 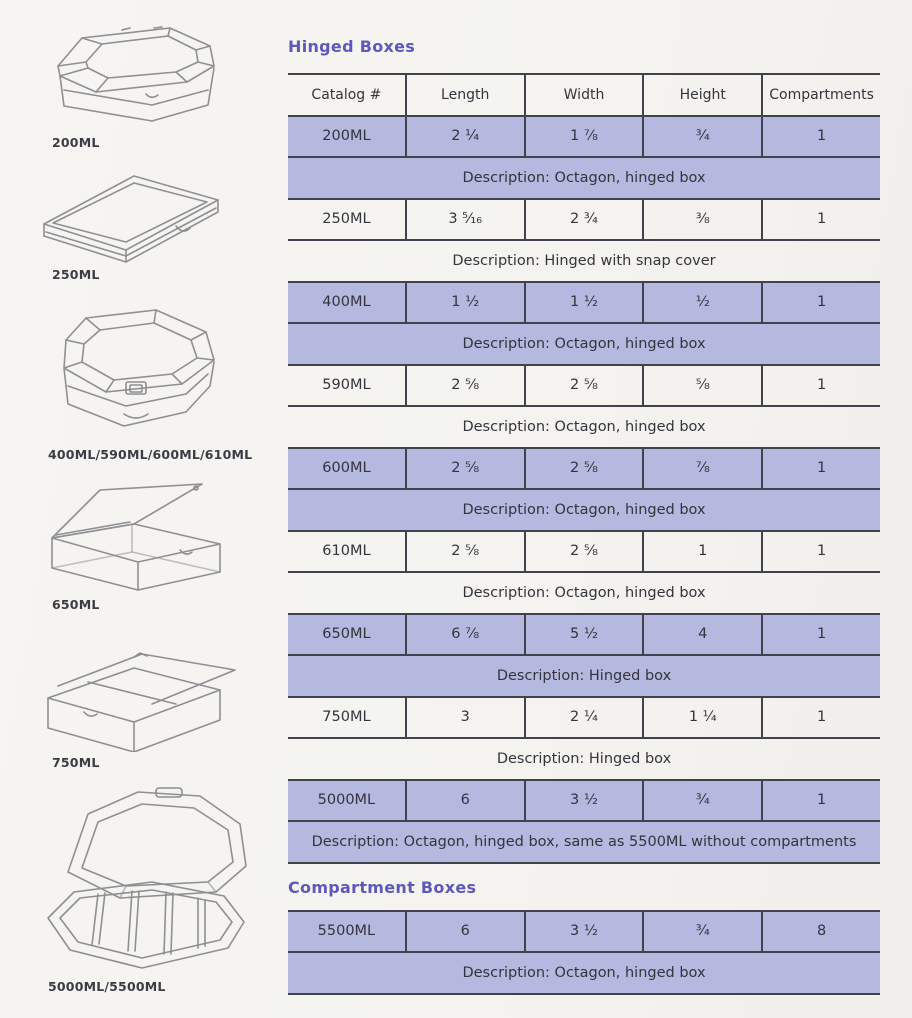 What do you see at coordinates (464, 95) in the screenshot?
I see `column-header-length: Length` at bounding box center [464, 95].